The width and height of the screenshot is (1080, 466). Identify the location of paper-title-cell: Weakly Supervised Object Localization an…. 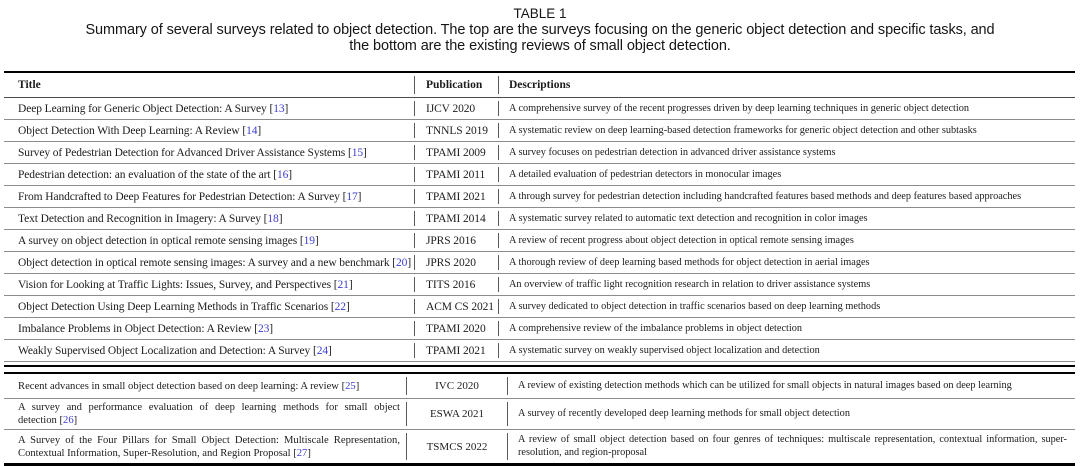
(209, 350).